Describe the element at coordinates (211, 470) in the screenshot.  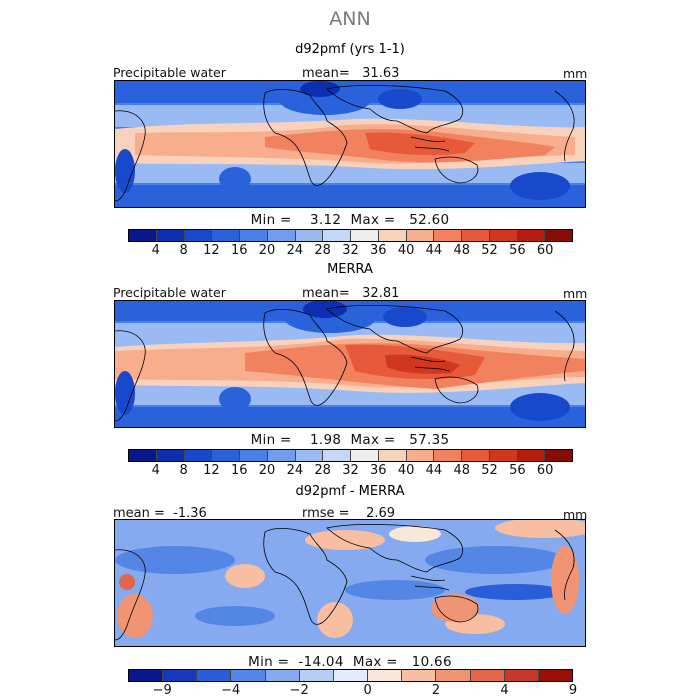
I see `colorbar-tick-label: 12` at that location.